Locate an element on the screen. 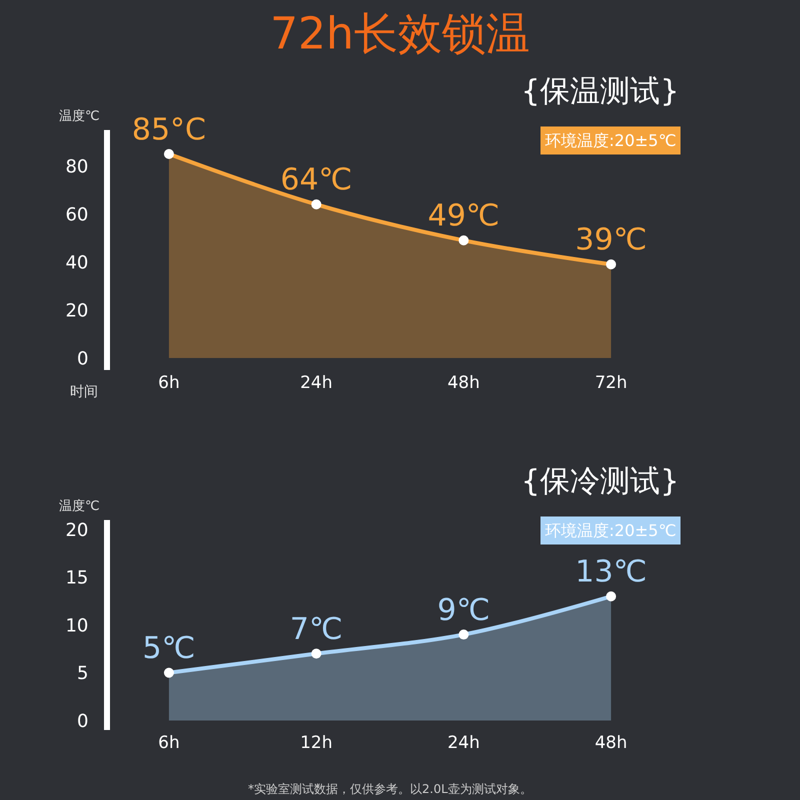 Image resolution: width=800 pixels, height=800 pixels. data-label: 49℃ is located at coordinates (464, 216).